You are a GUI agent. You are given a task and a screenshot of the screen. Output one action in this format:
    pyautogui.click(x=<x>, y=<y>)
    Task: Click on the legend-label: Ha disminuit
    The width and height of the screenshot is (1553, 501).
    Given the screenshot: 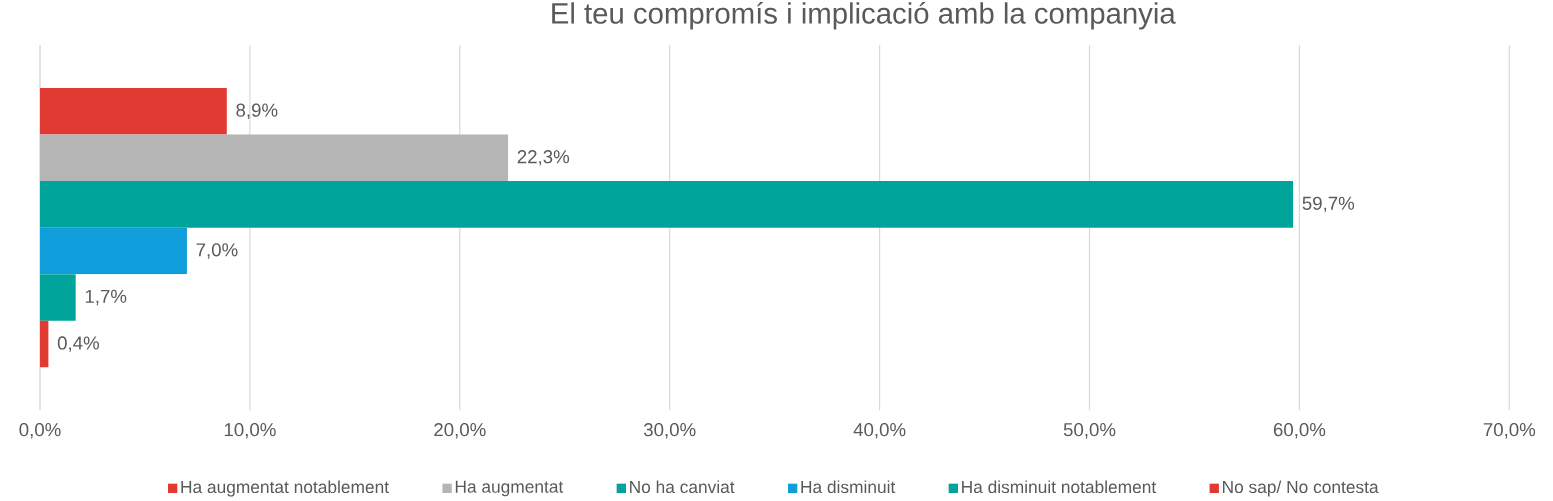 What is the action you would take?
    pyautogui.click(x=848, y=487)
    